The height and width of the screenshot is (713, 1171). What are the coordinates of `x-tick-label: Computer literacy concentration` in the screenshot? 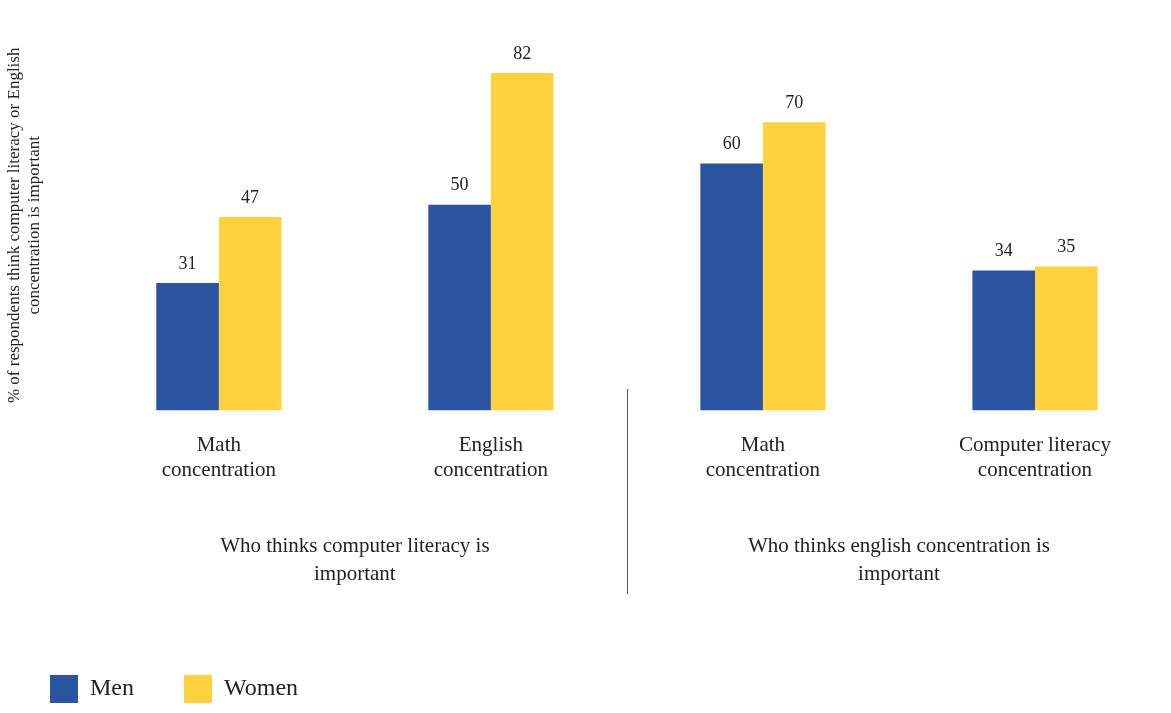 It's located at (1035, 456).